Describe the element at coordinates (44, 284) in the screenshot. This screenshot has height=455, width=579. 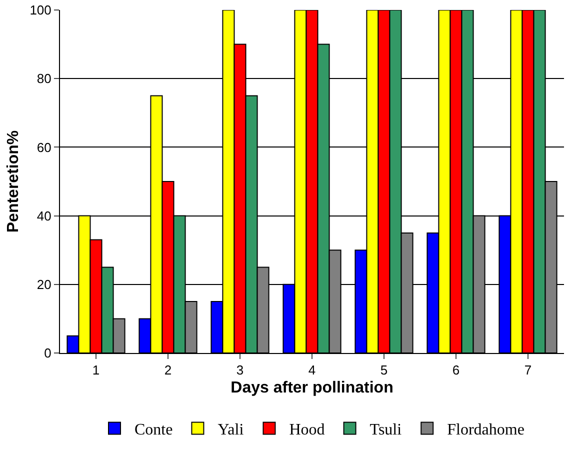
I see `y-tick-label: 20` at that location.